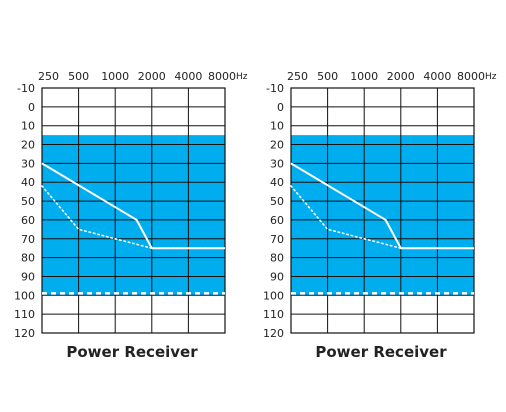 This screenshot has width=506, height=412. I want to click on chart-title-left: Power Receiver, so click(132, 352).